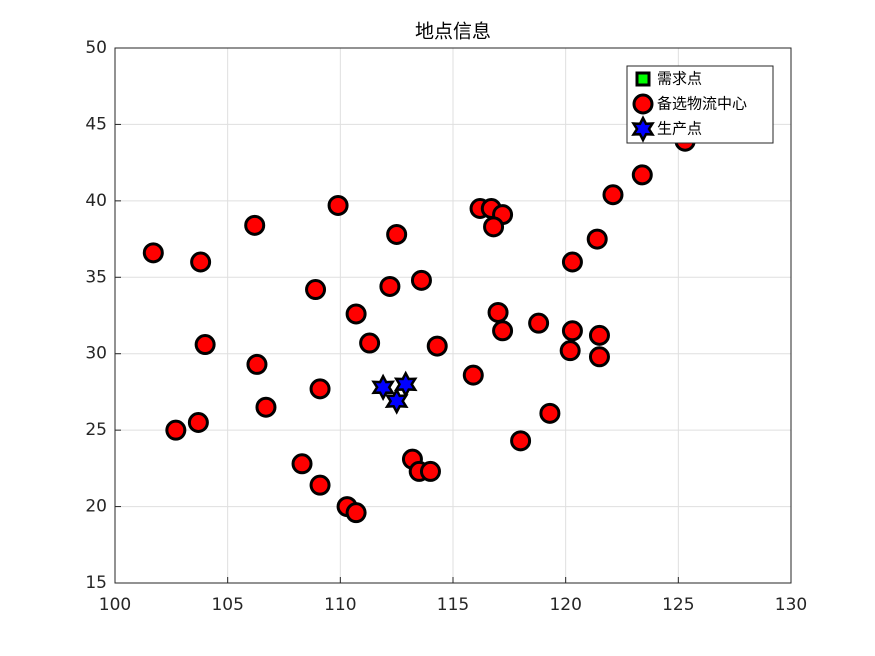  Describe the element at coordinates (453, 32) in the screenshot. I see `chart-title: 地点信息` at that location.